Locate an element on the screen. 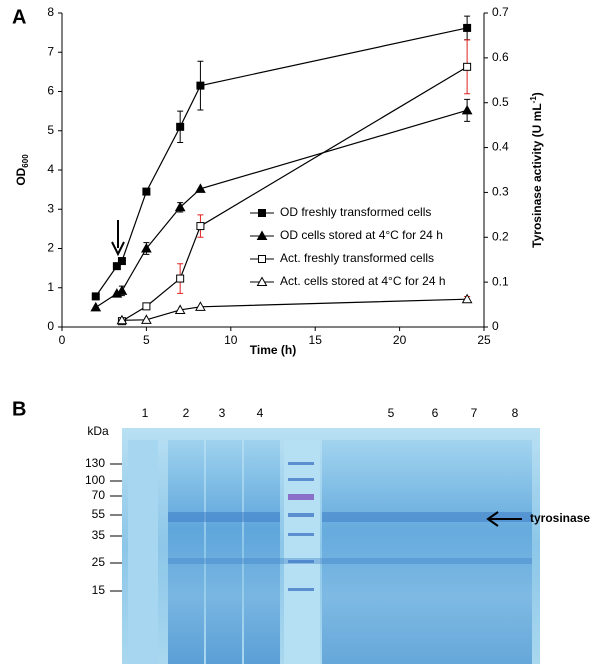 The width and height of the screenshot is (600, 671). band-arrow-head is located at coordinates (492, 519).